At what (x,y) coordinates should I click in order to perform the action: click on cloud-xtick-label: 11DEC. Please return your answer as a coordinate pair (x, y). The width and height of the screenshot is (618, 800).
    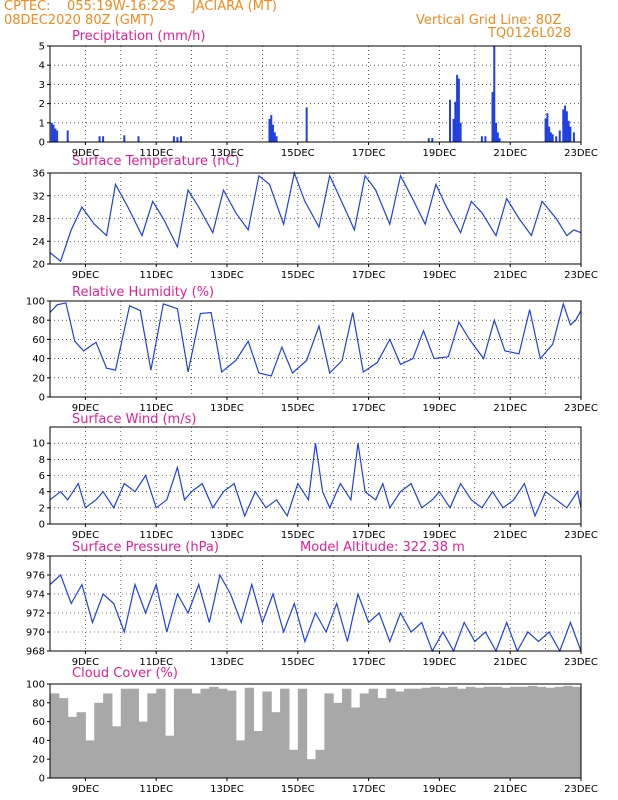
    Looking at the image, I should click on (156, 789).